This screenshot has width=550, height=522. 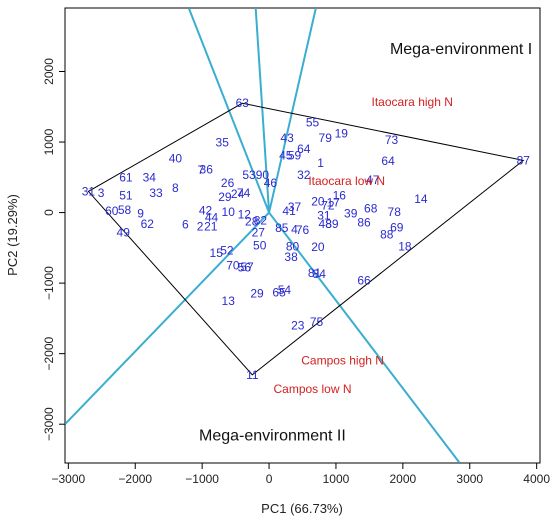 I want to click on genotype-point-label: 57, so click(x=247, y=267).